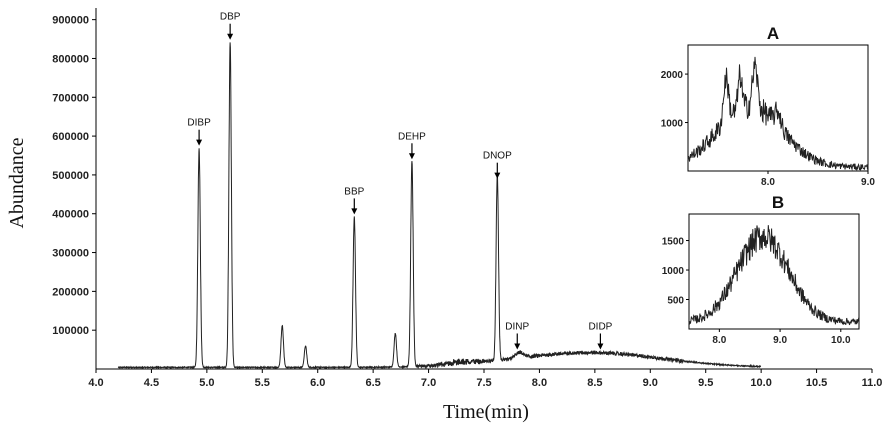  I want to click on inset-y-tick-label: 2000, so click(672, 75).